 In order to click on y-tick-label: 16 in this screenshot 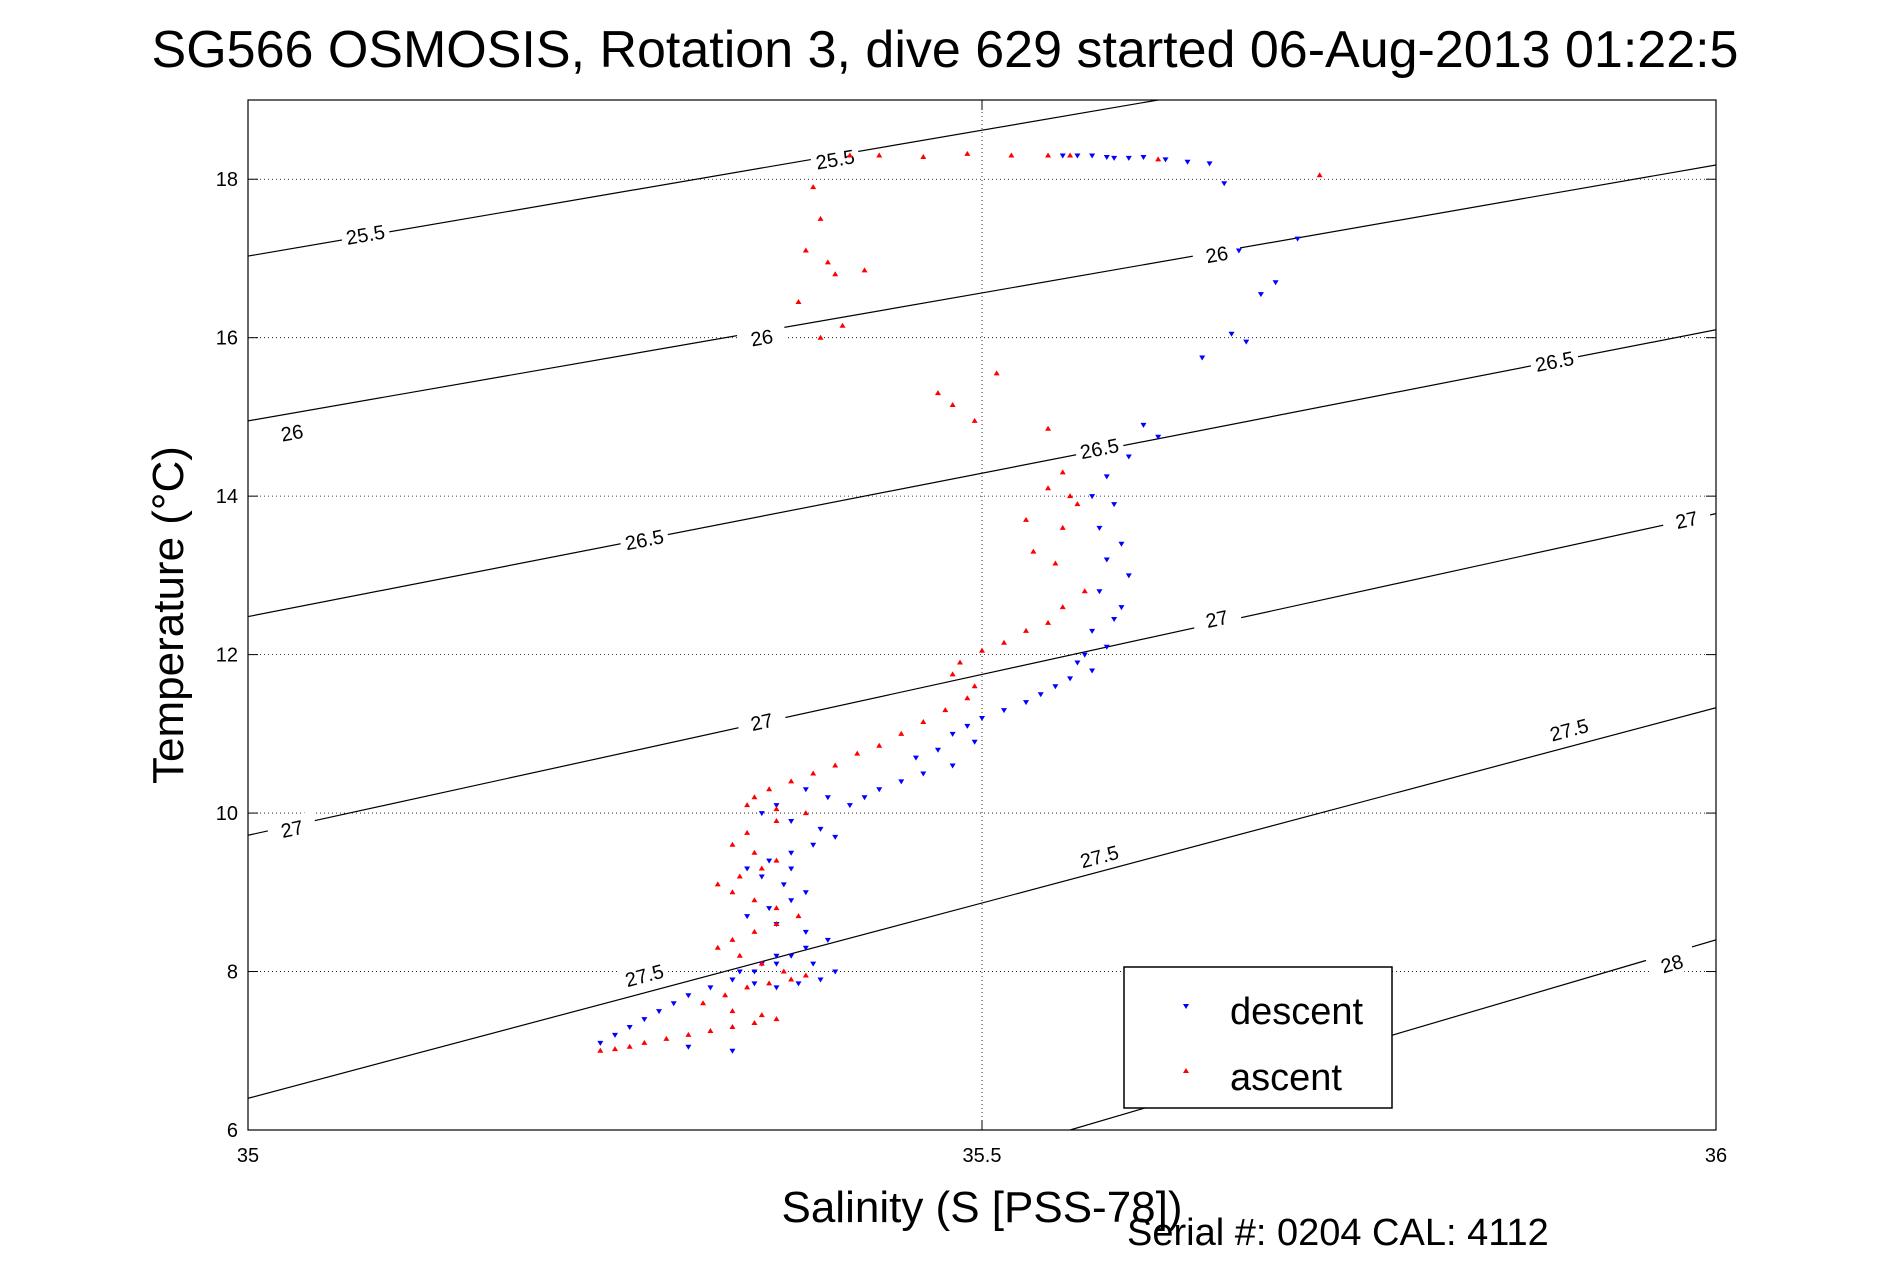, I will do `click(227, 339)`.